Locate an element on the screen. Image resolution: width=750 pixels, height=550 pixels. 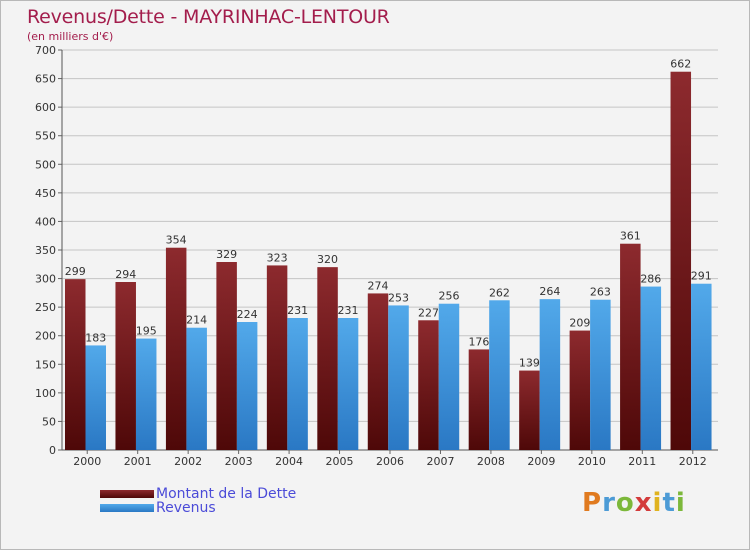
data-label-dette: 329 is located at coordinates (226, 254).